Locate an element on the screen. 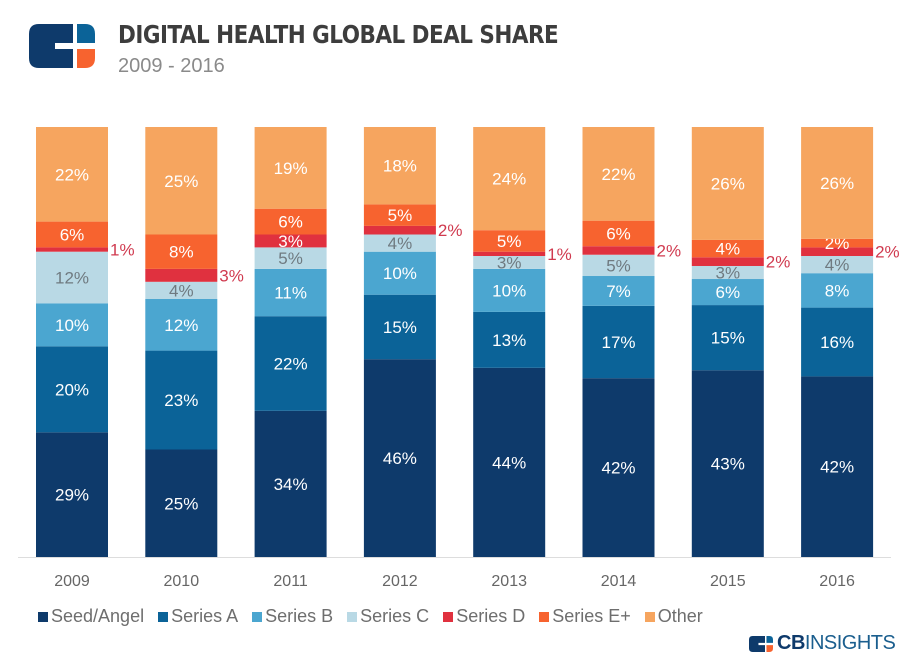 The width and height of the screenshot is (909, 659). bar-segment-series-c-2012 is located at coordinates (399, 243).